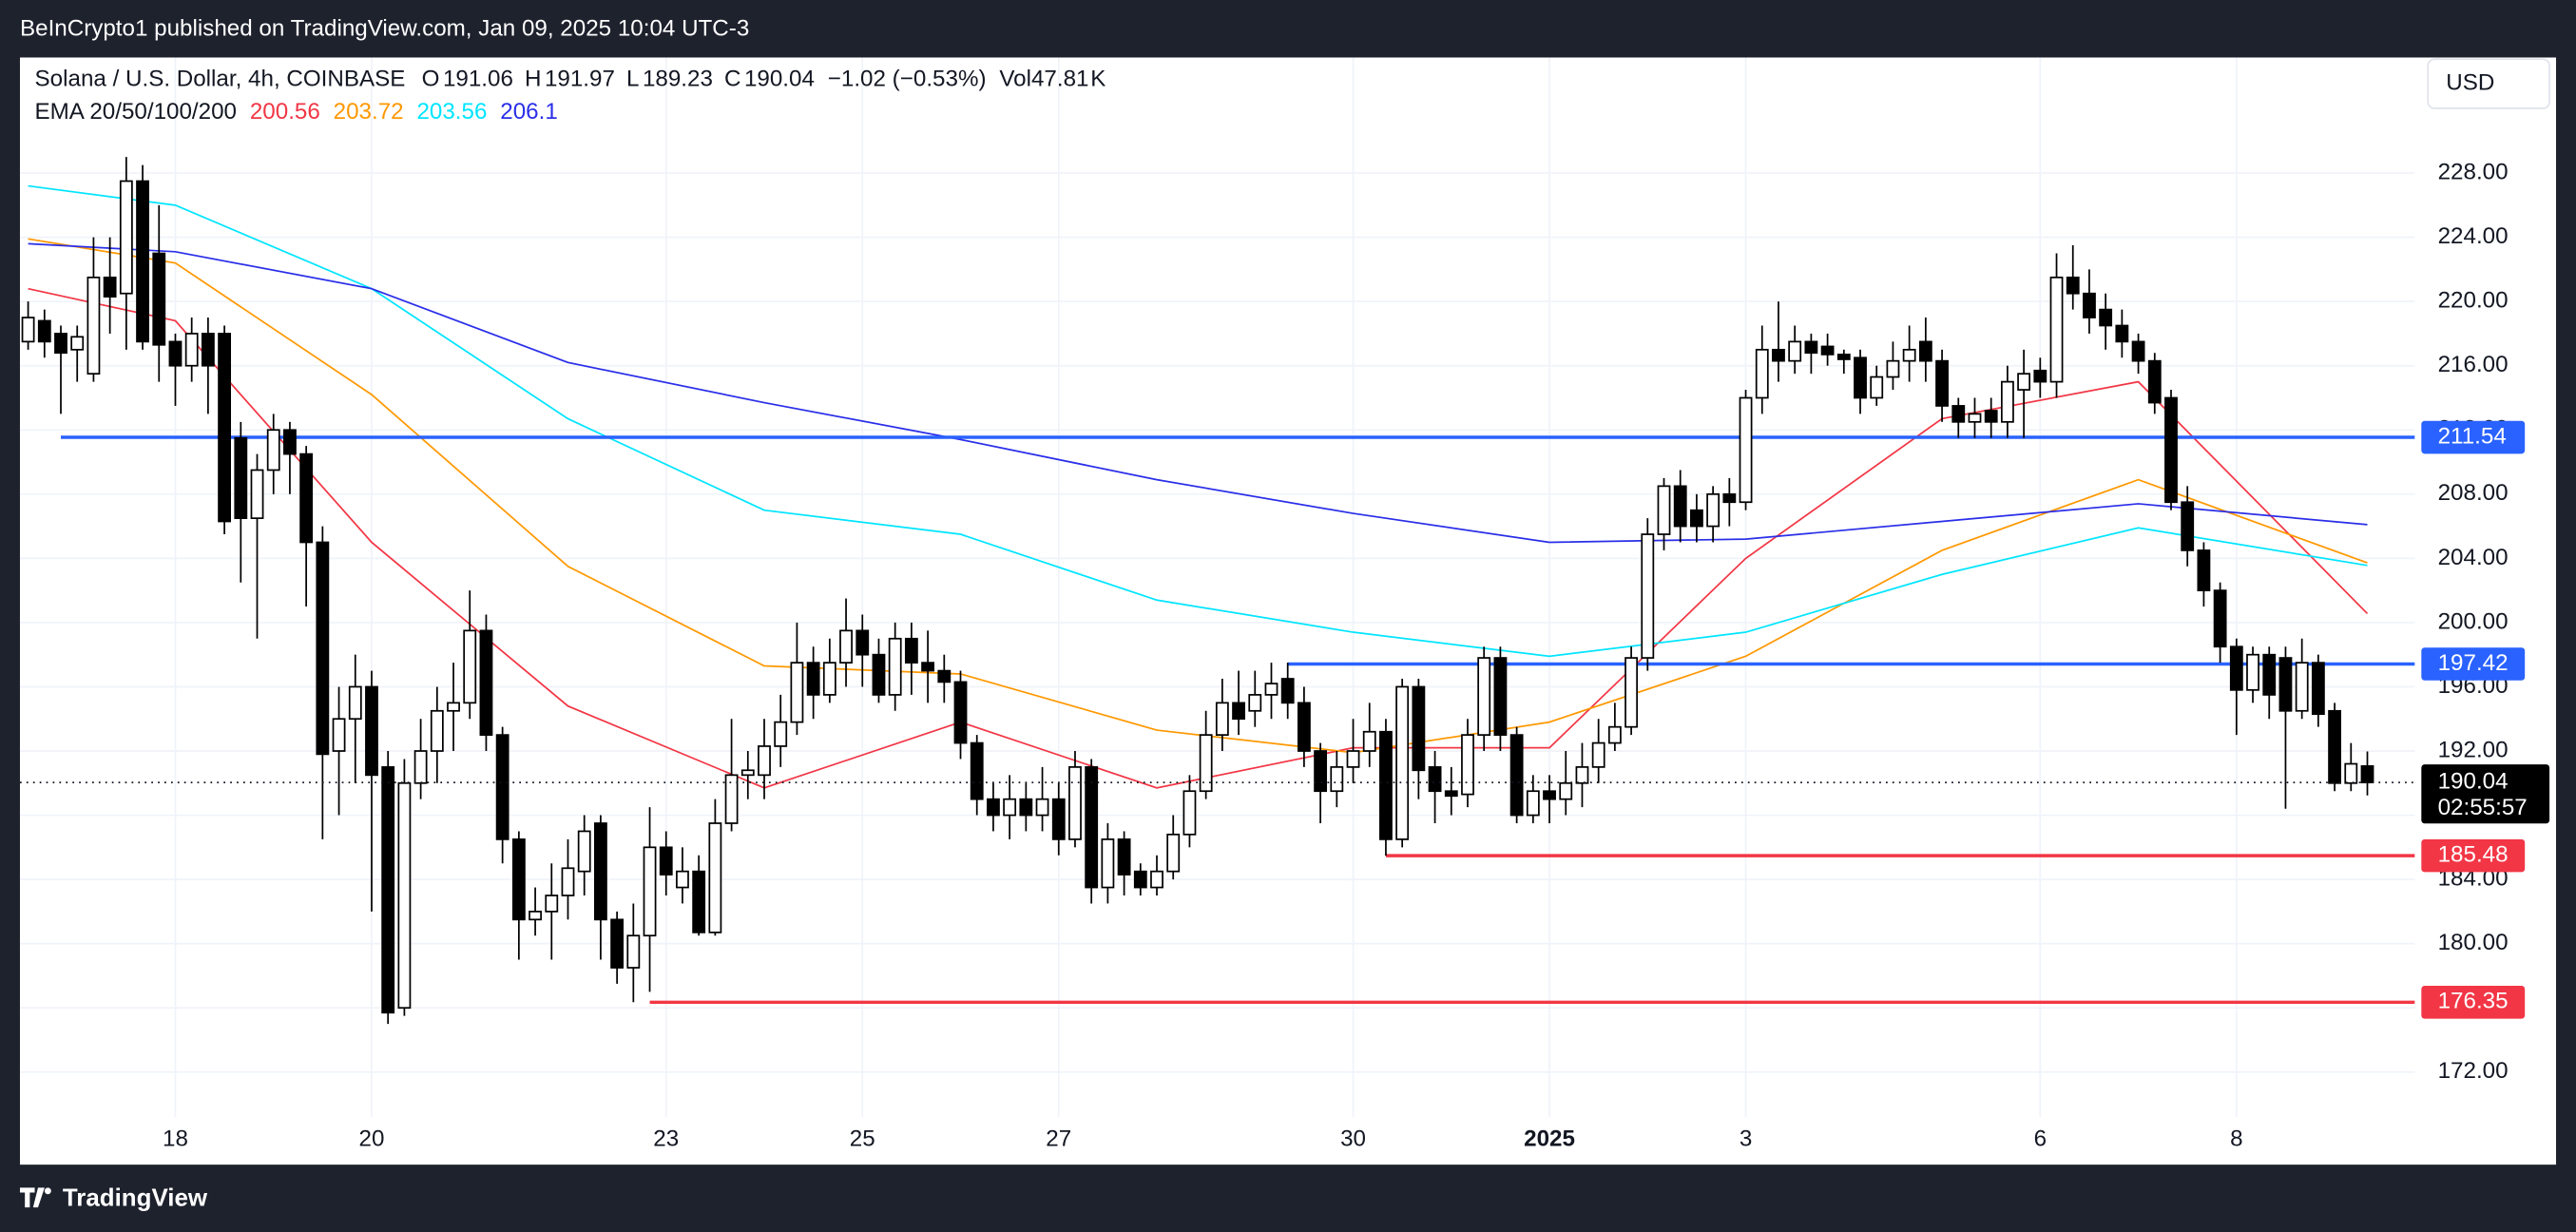  What do you see at coordinates (580, 79) in the screenshot?
I see `legend-text: 191.97` at bounding box center [580, 79].